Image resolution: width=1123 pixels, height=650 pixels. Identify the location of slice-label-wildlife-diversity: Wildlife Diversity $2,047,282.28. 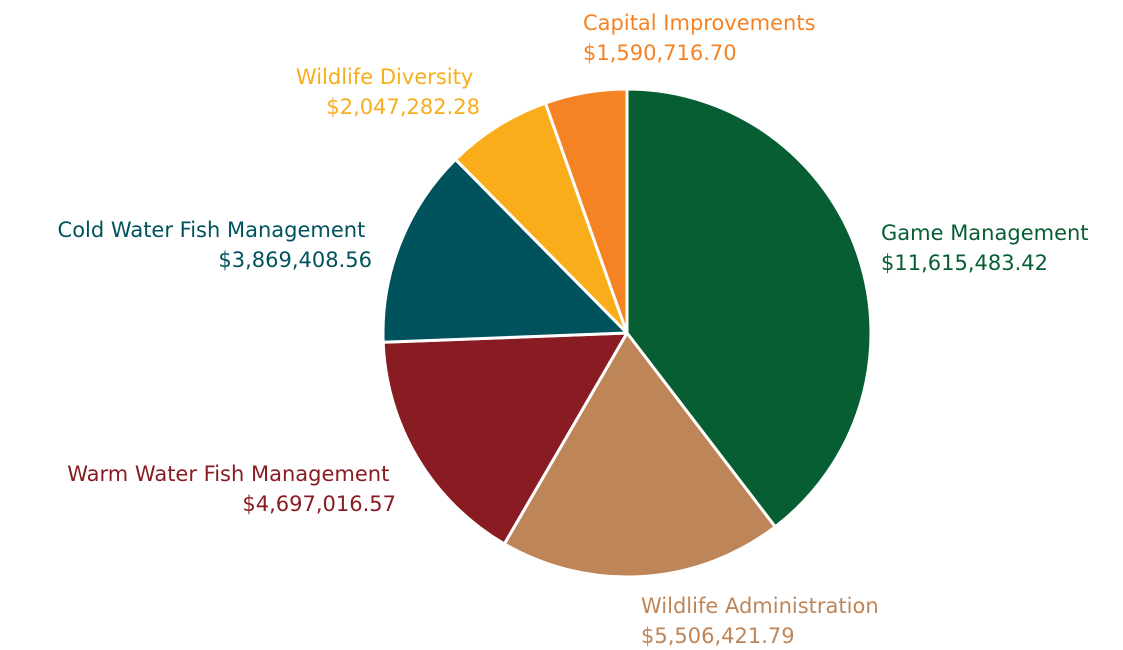
(388, 92).